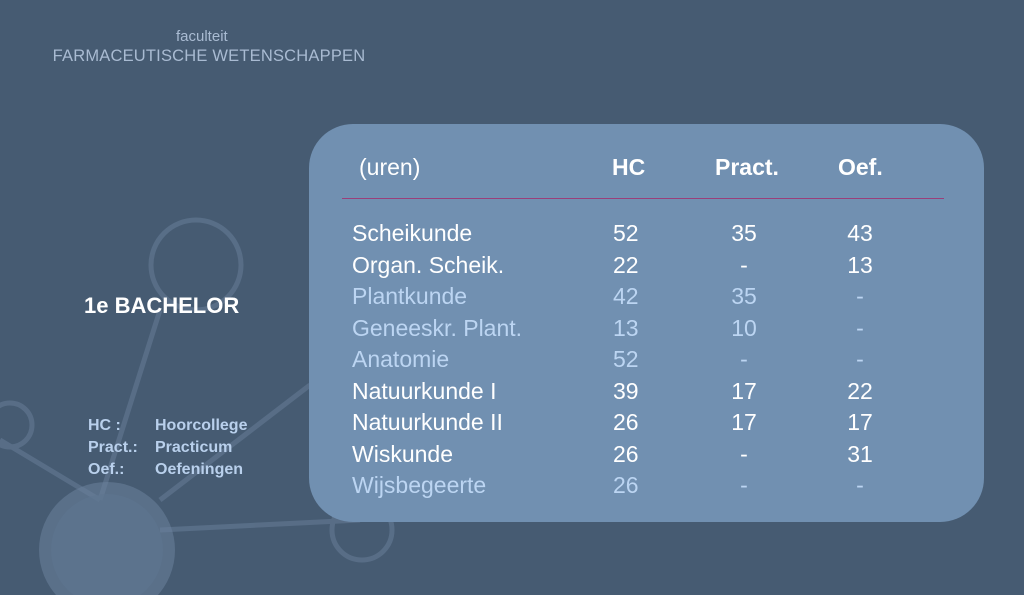  What do you see at coordinates (629, 167) in the screenshot?
I see `header-hc: HC` at bounding box center [629, 167].